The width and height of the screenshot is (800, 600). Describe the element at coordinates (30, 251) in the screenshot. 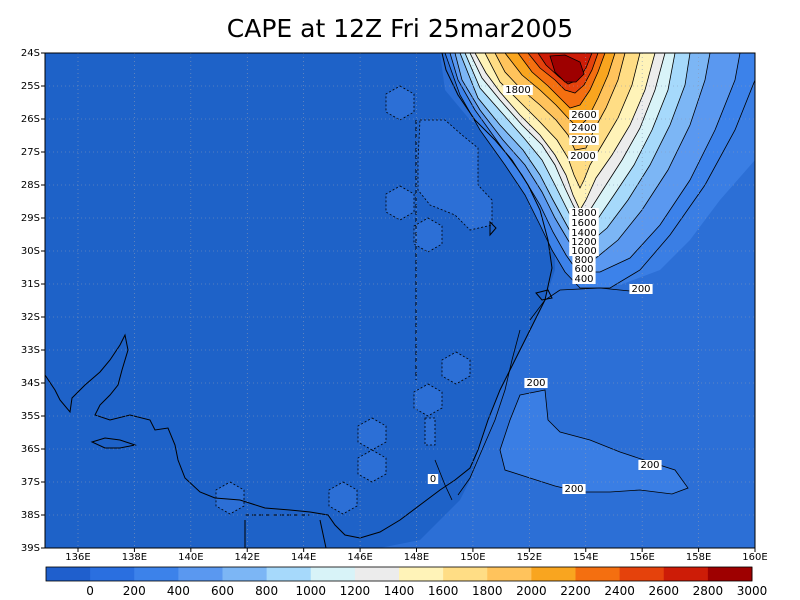

I see `lat-tick-label: 30S` at that location.